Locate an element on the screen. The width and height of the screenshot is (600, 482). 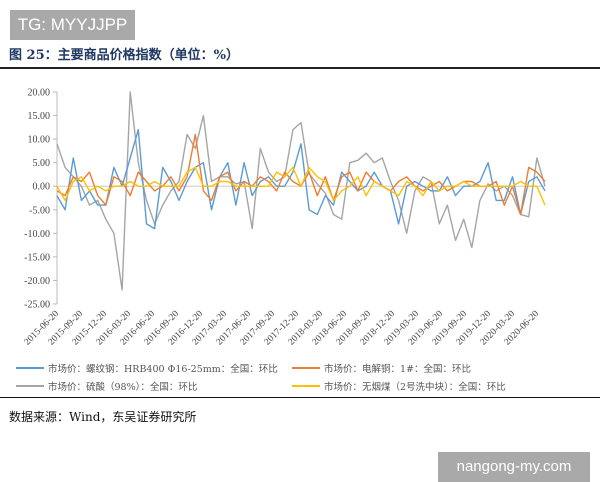
y-tick-label: -10.00 is located at coordinates (37, 234).